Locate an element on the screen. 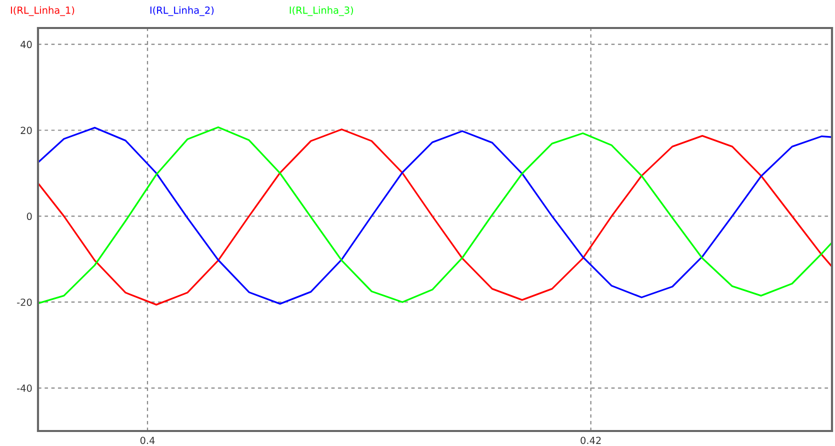  text: I(RL_Linha_1) is located at coordinates (42, 11).